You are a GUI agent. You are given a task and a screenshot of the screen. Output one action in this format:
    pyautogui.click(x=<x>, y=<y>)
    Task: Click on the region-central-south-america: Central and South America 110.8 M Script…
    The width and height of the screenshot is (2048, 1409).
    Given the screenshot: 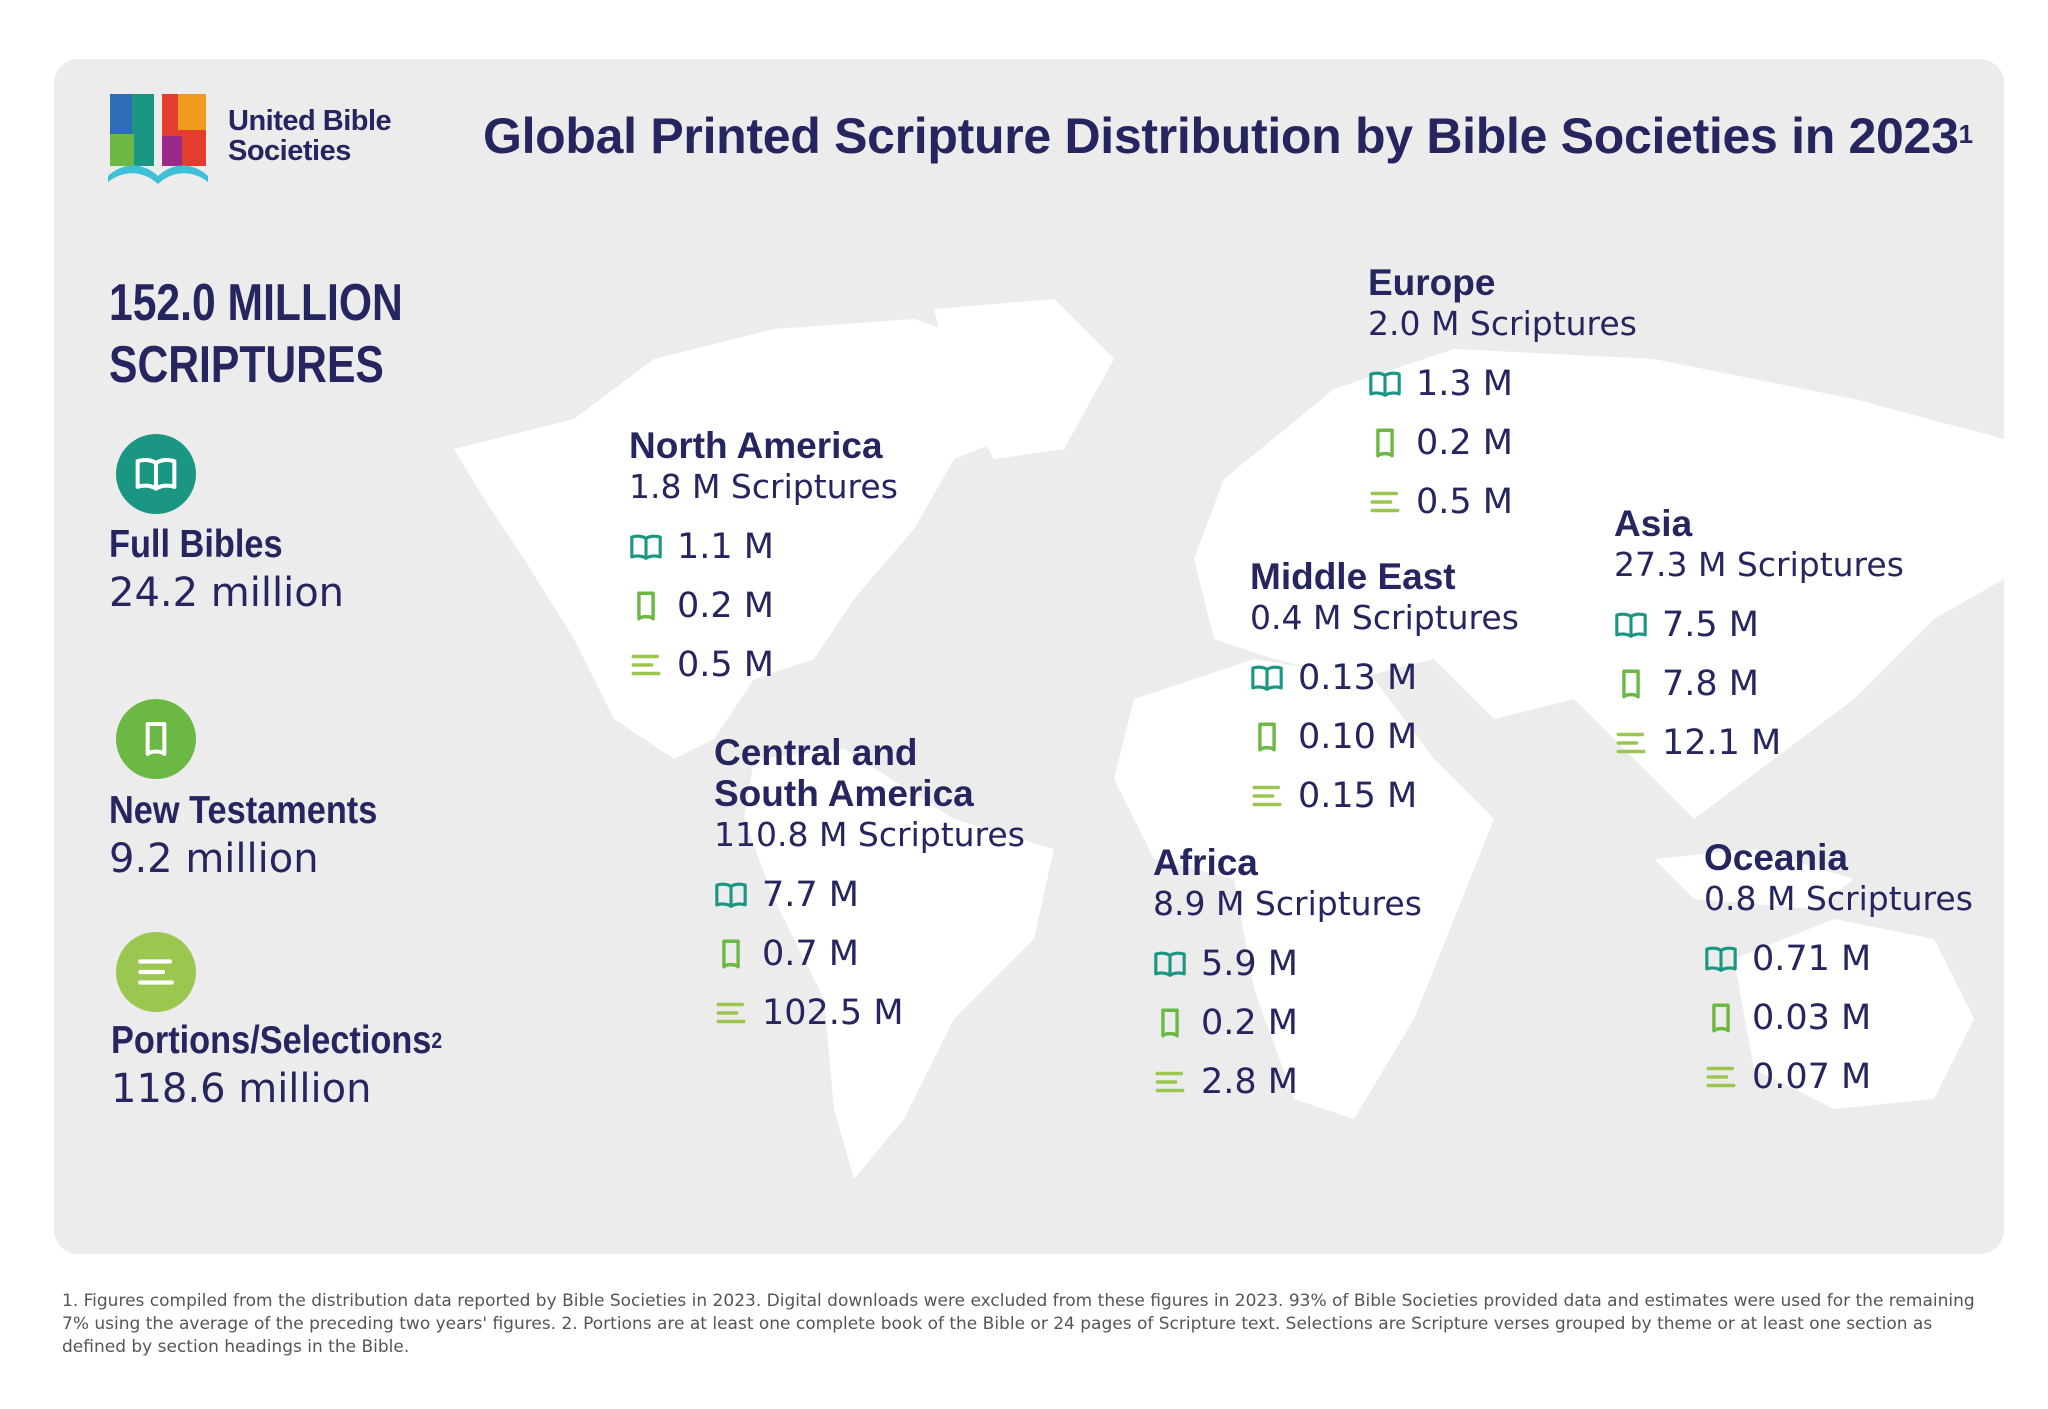 What is the action you would take?
    pyautogui.click(x=869, y=887)
    